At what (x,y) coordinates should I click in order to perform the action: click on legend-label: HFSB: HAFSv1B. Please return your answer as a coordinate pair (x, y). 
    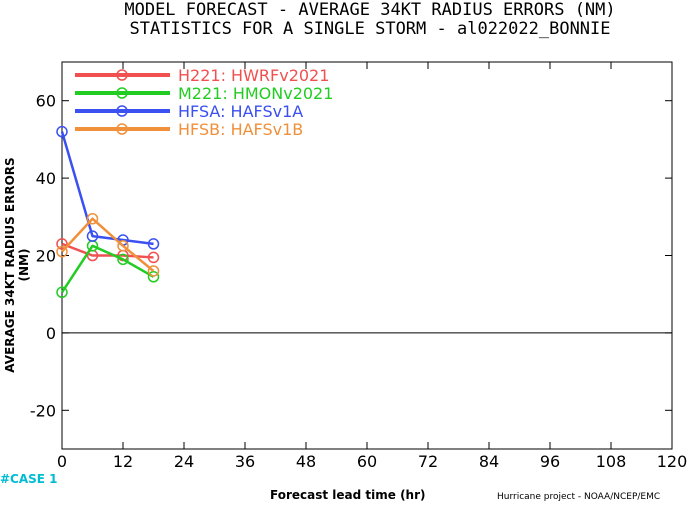
    Looking at the image, I should click on (240, 129).